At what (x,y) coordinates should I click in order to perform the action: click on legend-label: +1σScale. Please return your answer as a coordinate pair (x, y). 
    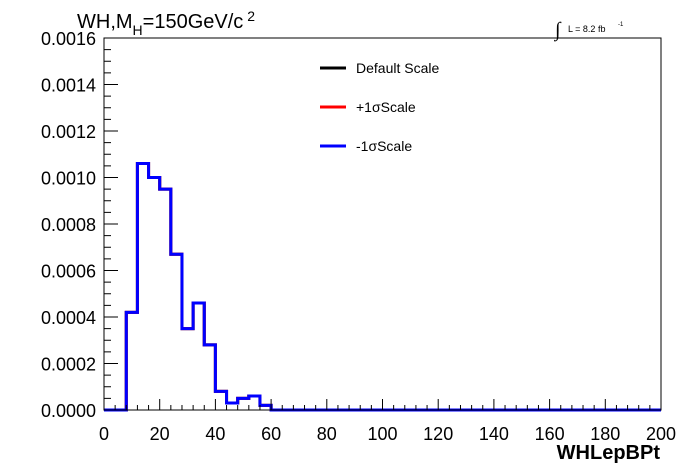
    Looking at the image, I should click on (386, 107).